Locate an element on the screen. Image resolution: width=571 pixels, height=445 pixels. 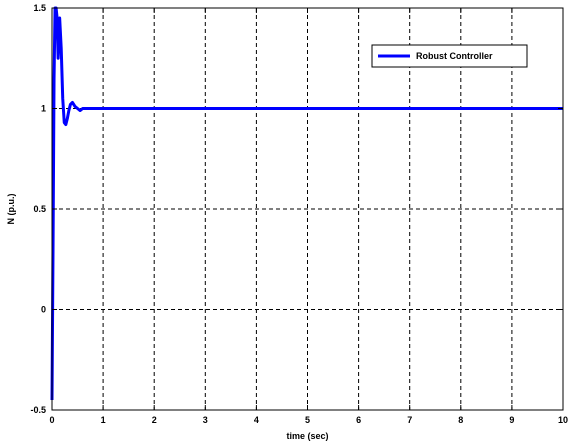
x-tick-label: 2 is located at coordinates (154, 420).